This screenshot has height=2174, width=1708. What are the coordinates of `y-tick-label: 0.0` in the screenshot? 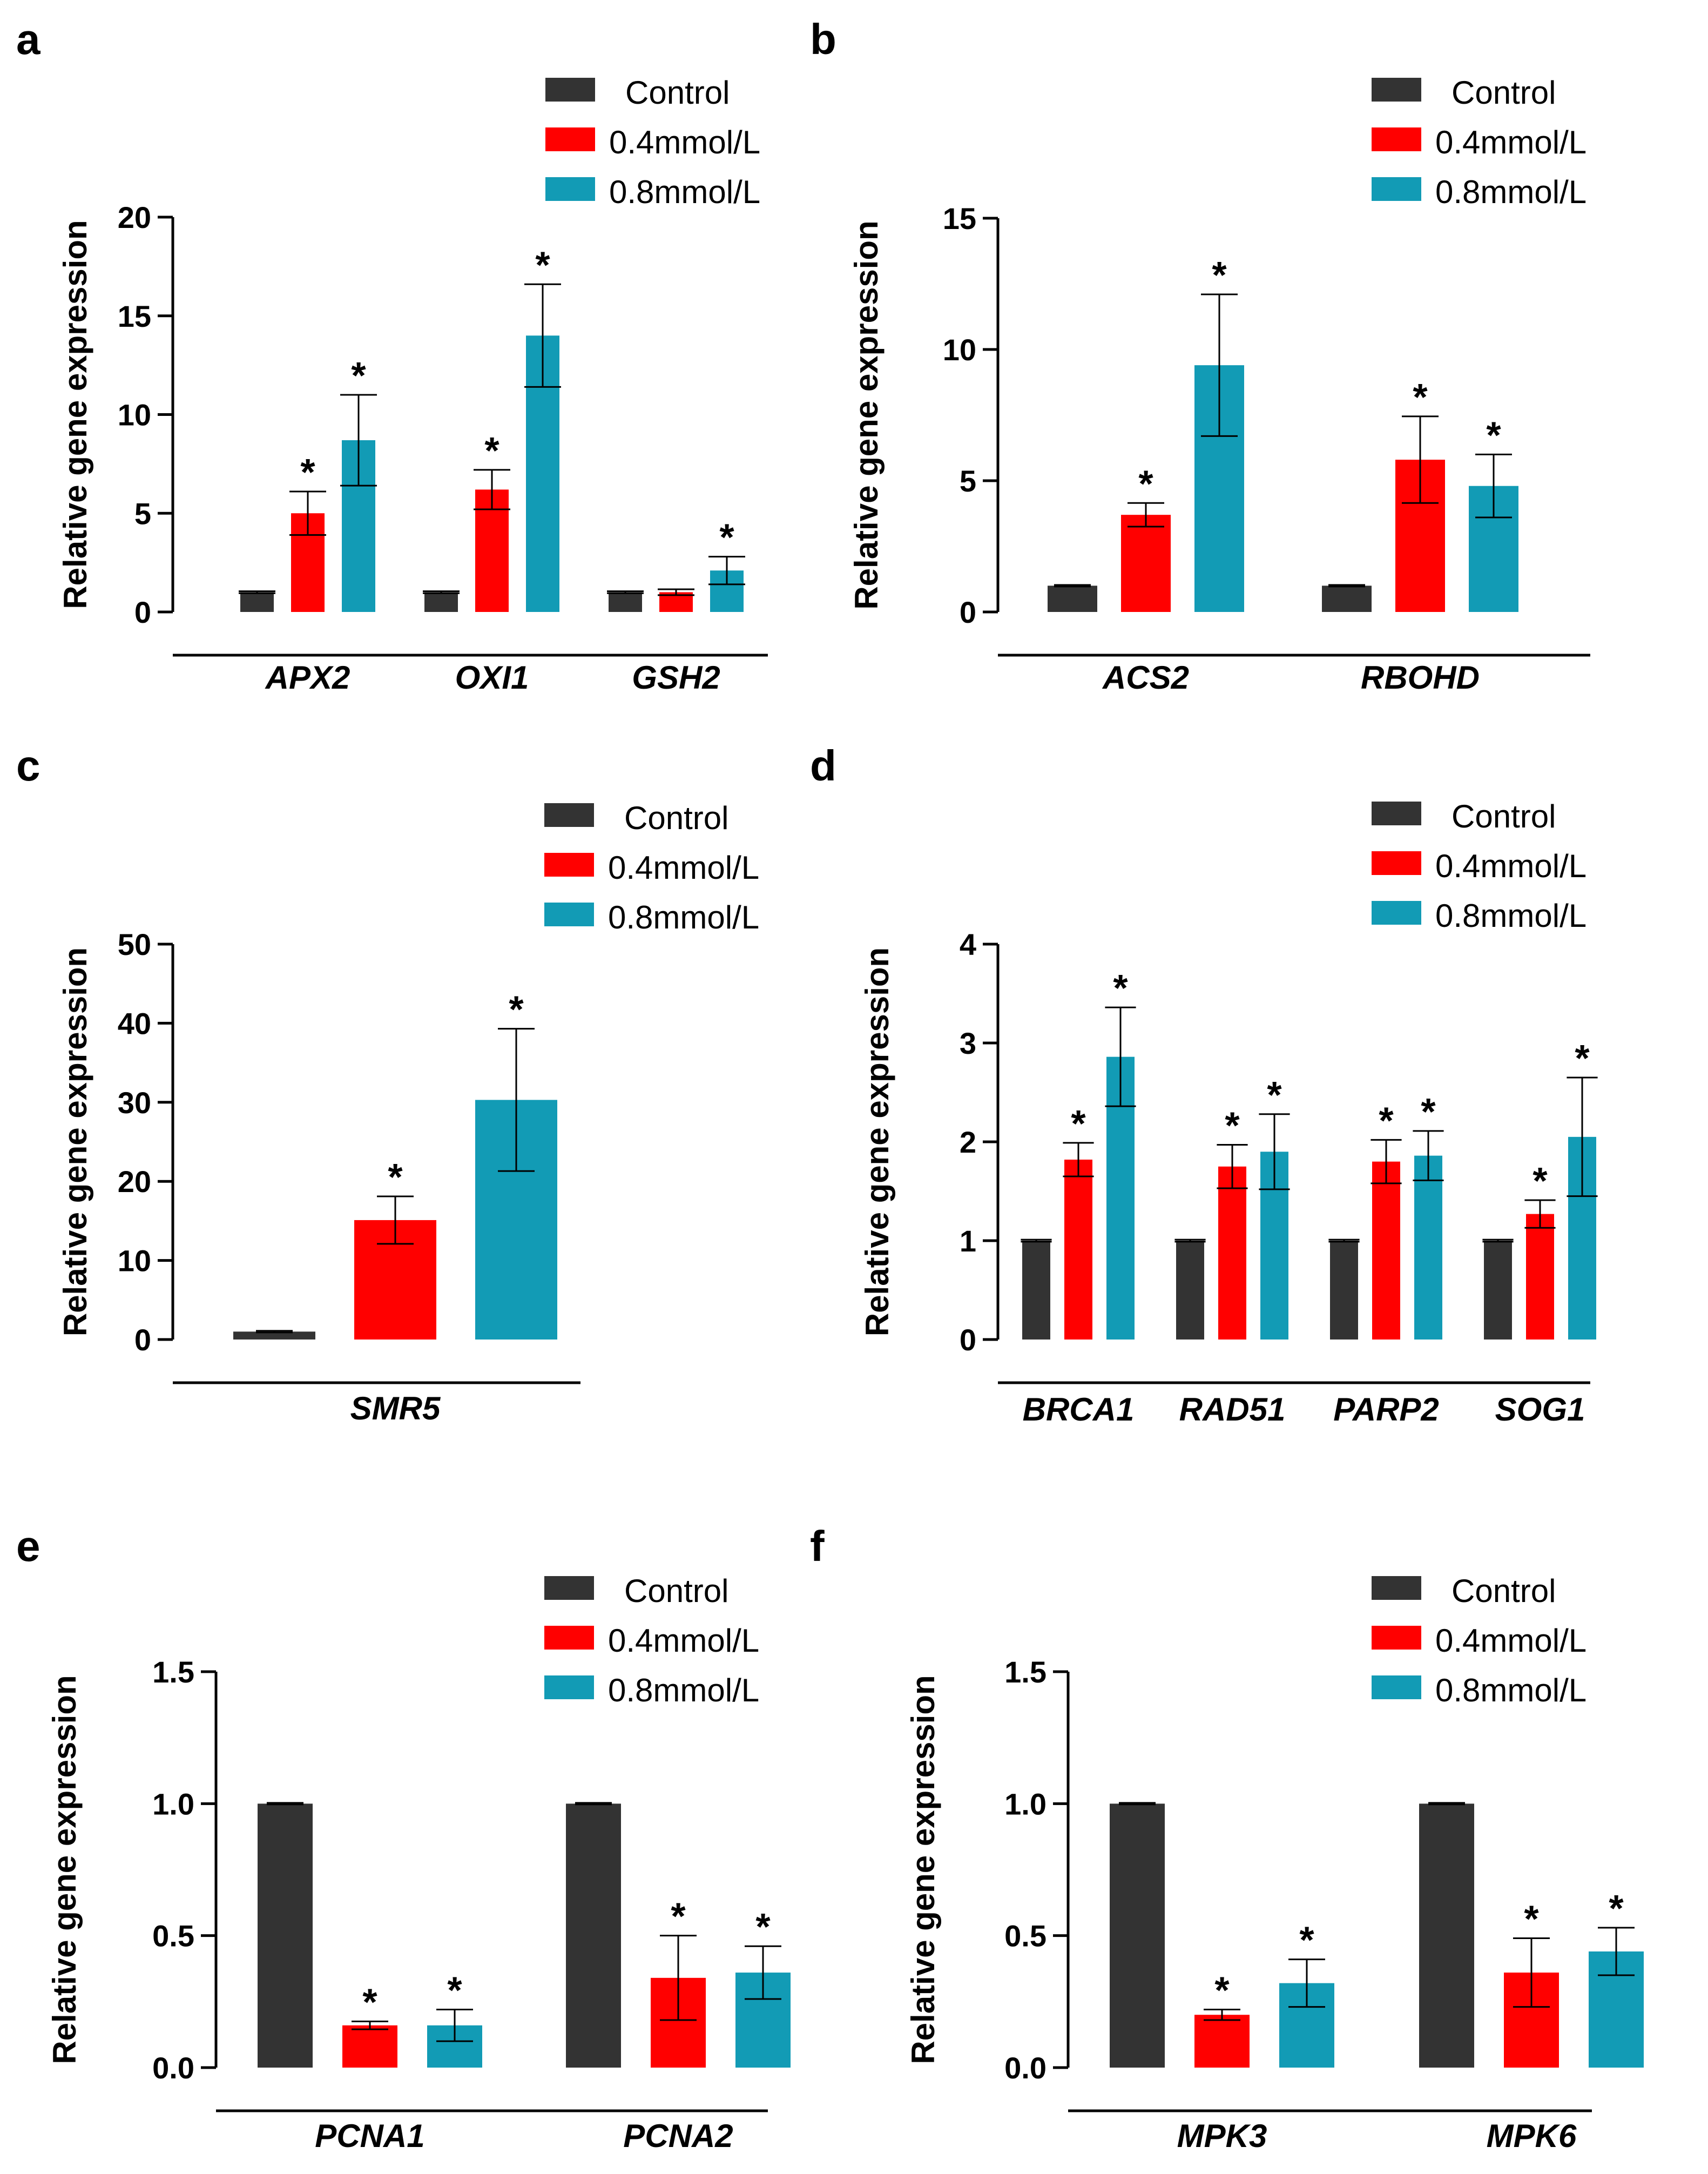 It's located at (173, 2068).